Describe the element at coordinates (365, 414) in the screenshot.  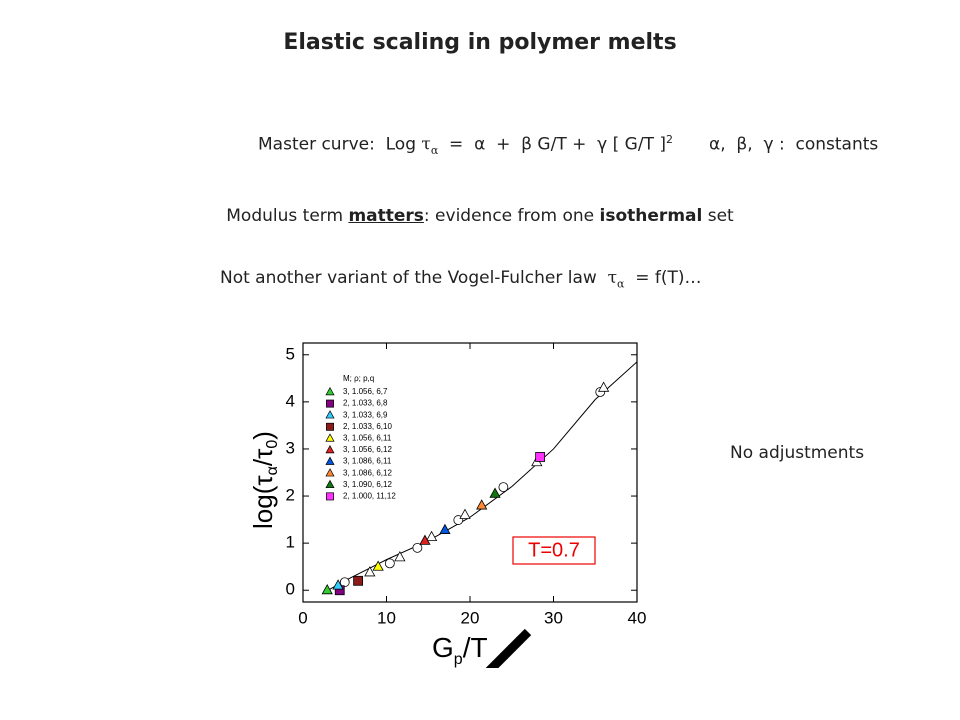
I see `legend-label: 3, 1.033, 6,9` at that location.